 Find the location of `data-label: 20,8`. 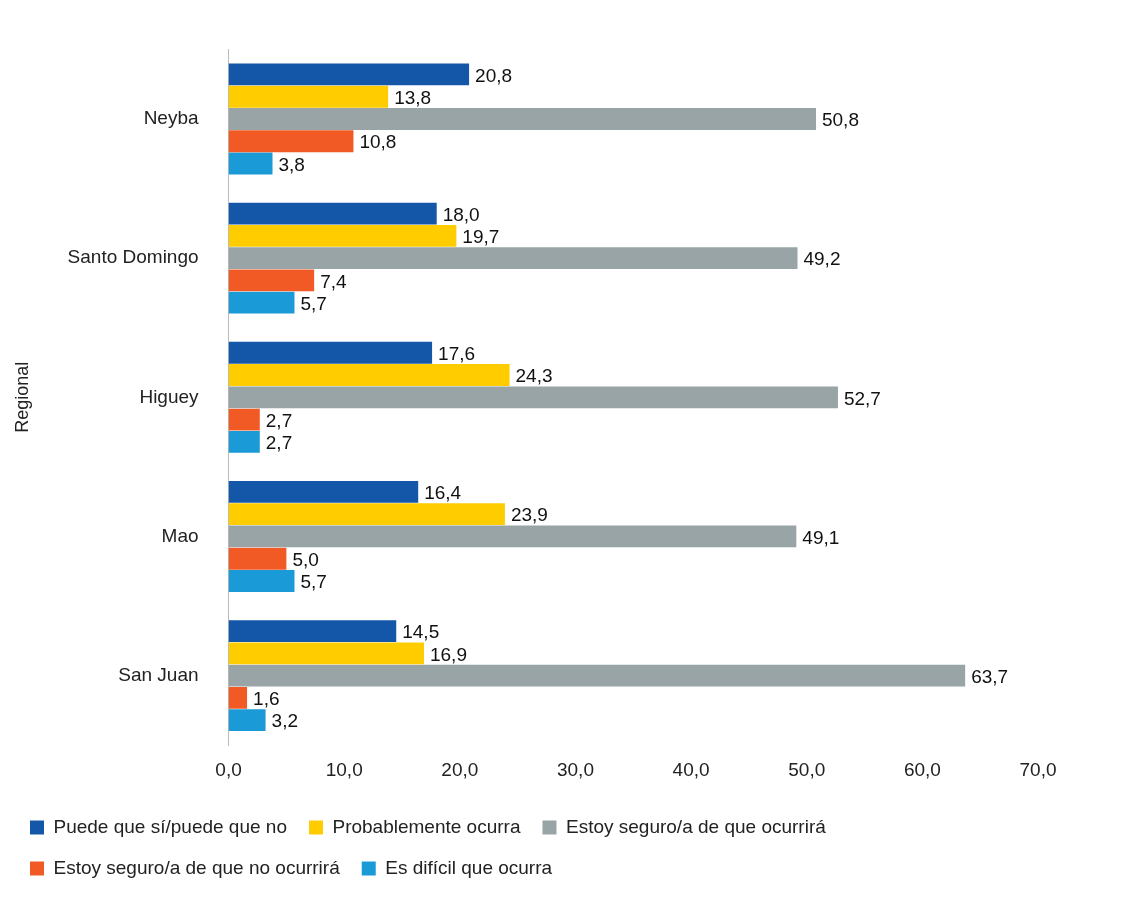

data-label: 20,8 is located at coordinates (494, 75).